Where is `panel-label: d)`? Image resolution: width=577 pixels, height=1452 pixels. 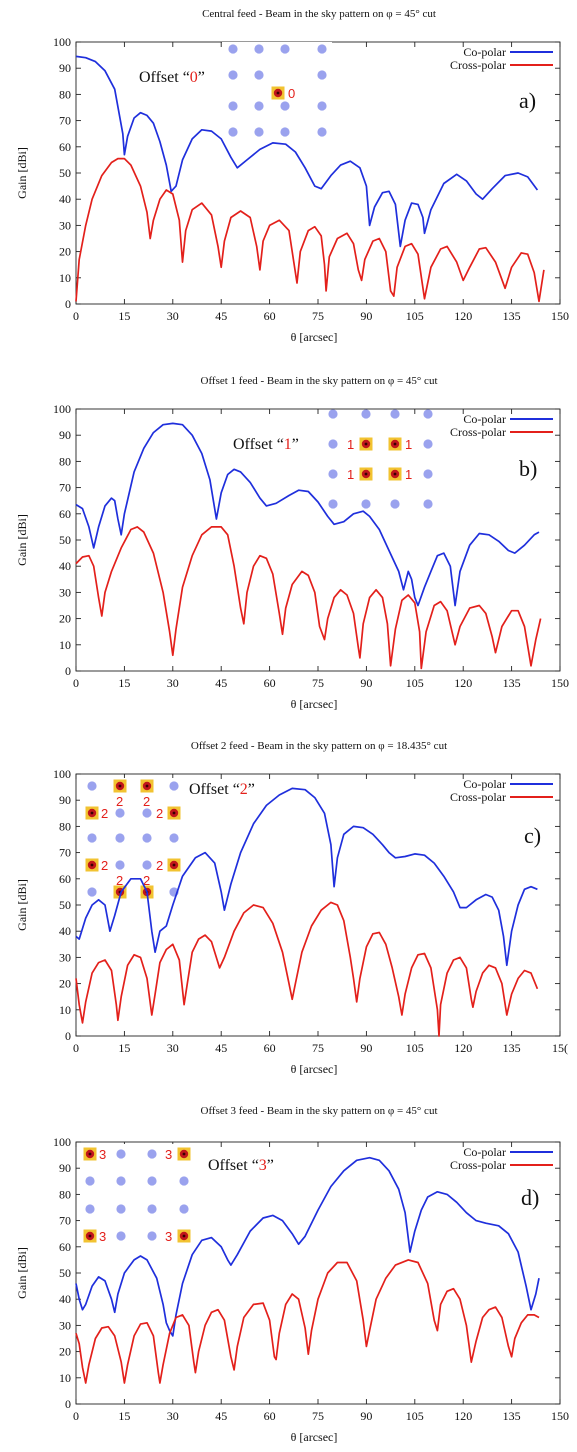 panel-label: d) is located at coordinates (530, 1197).